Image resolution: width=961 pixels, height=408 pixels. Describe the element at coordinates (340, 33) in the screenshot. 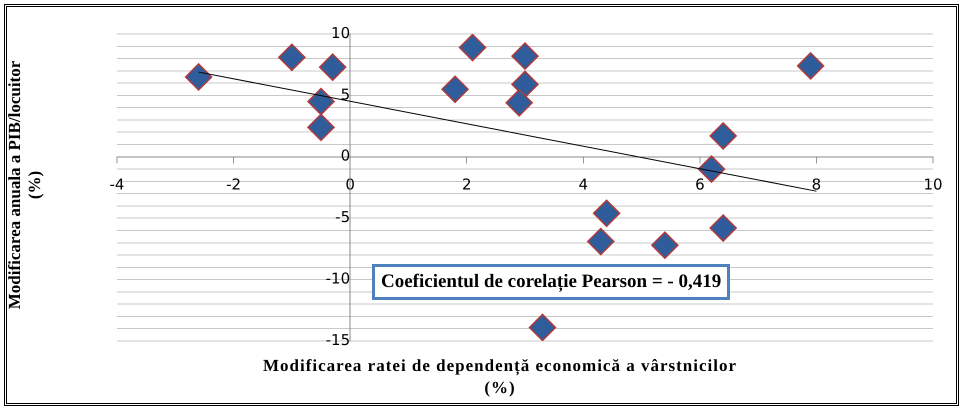

I see `y-tick-label: 10` at that location.